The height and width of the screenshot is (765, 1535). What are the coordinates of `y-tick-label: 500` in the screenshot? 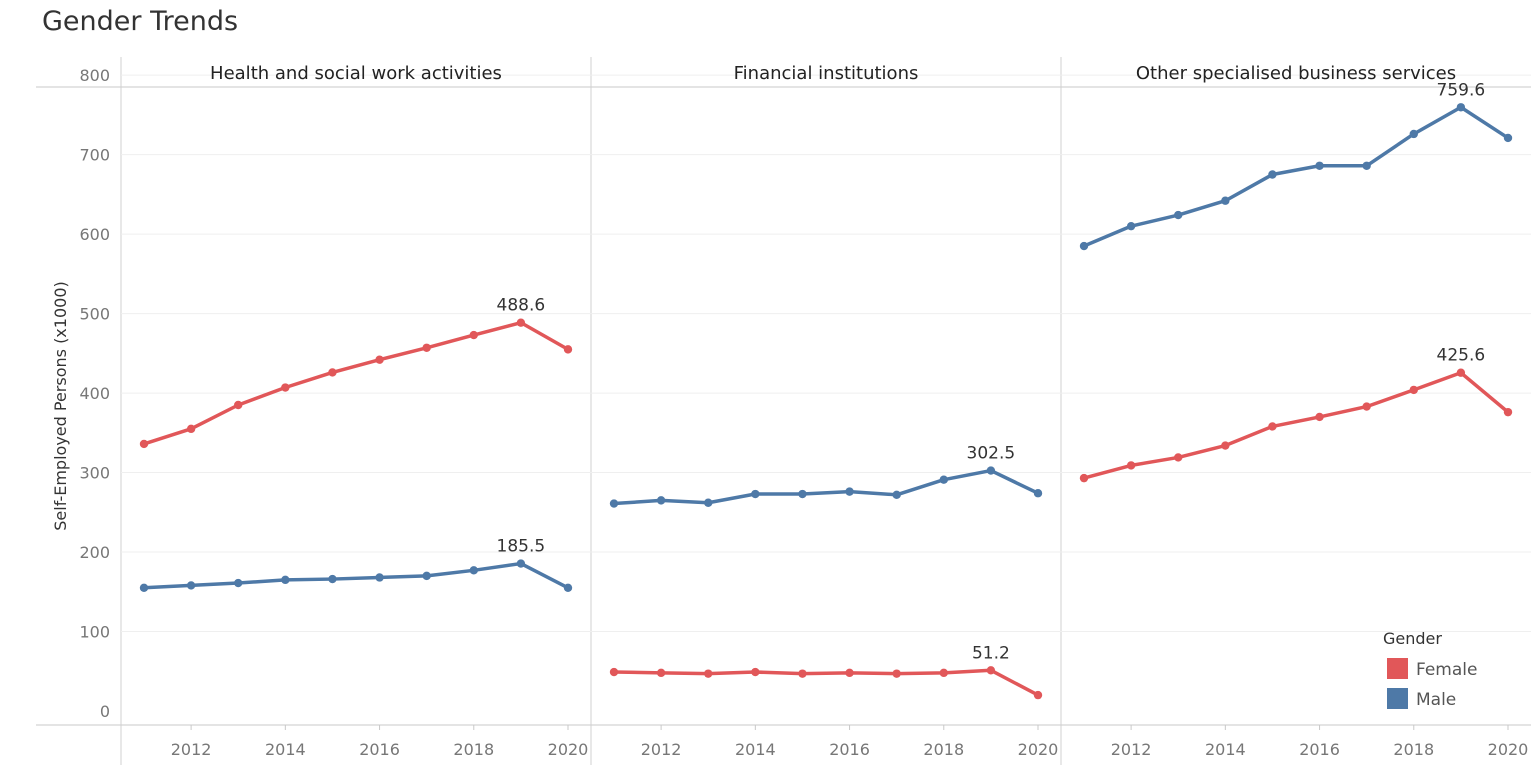 It's located at (94, 314).